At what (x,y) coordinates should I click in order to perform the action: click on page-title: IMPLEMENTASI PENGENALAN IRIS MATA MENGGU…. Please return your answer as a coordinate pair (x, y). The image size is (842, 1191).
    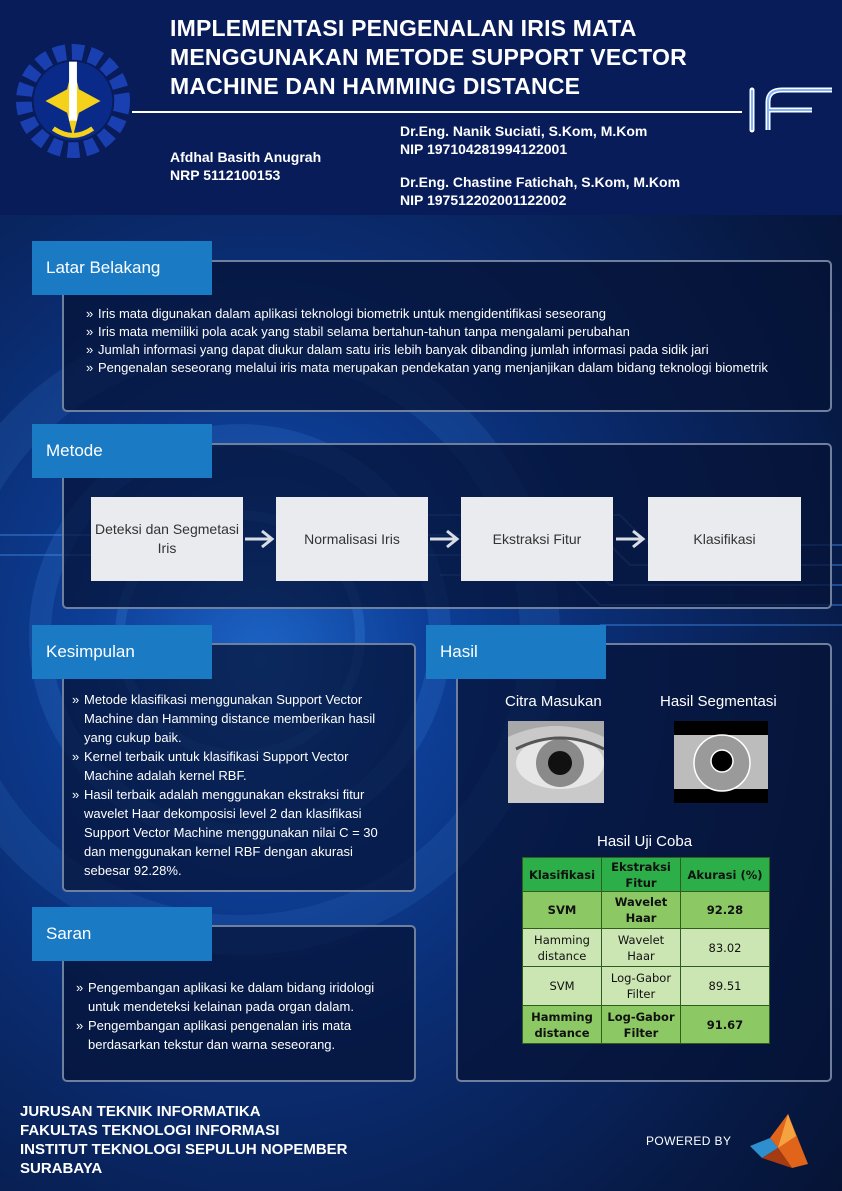
    Looking at the image, I should click on (450, 57).